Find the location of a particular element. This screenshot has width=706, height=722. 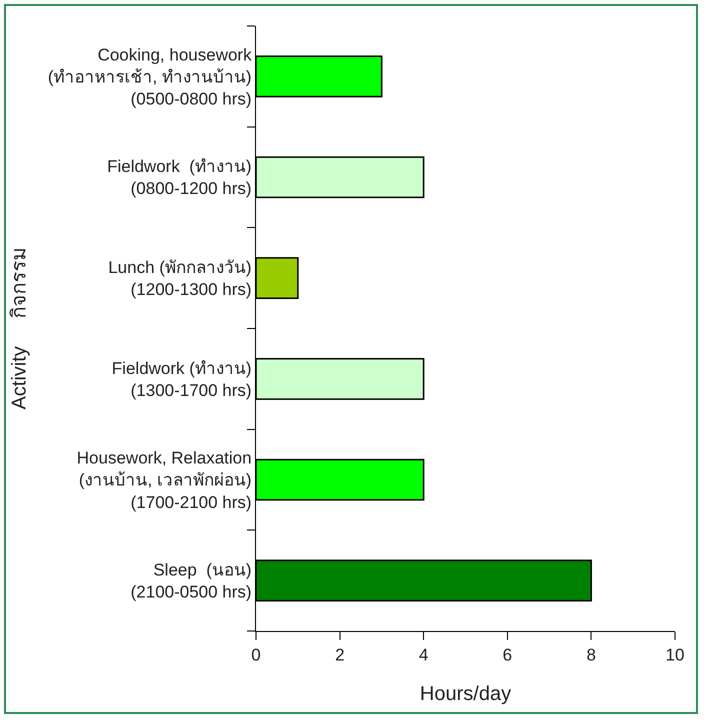

x-tick-label: 2 is located at coordinates (340, 654).